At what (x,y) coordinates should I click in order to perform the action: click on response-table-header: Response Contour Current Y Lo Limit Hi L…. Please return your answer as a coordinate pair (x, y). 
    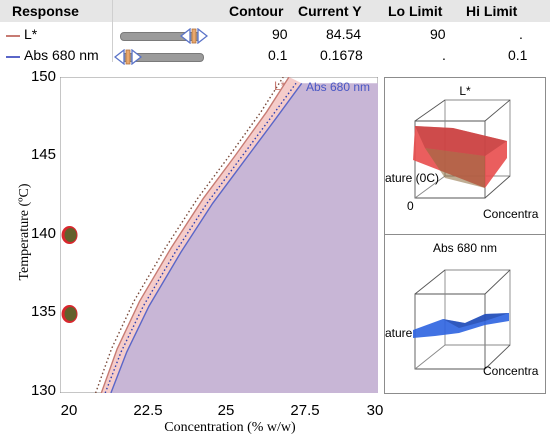
    Looking at the image, I should click on (275, 11).